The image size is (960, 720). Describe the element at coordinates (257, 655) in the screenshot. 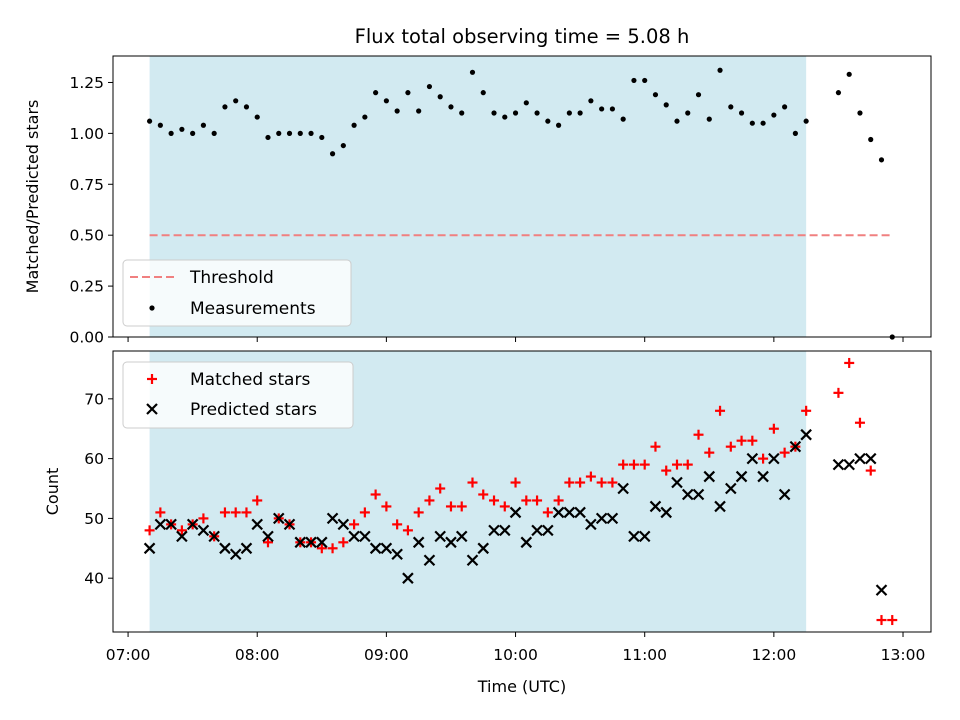

I see `x-tick-label: 08:00` at that location.